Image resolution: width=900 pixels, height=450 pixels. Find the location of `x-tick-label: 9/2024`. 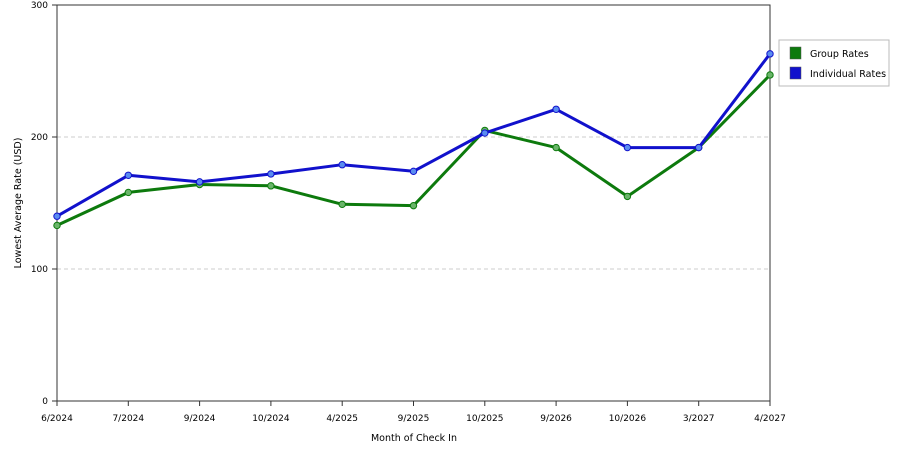

x-tick-label: 9/2024 is located at coordinates (200, 419).